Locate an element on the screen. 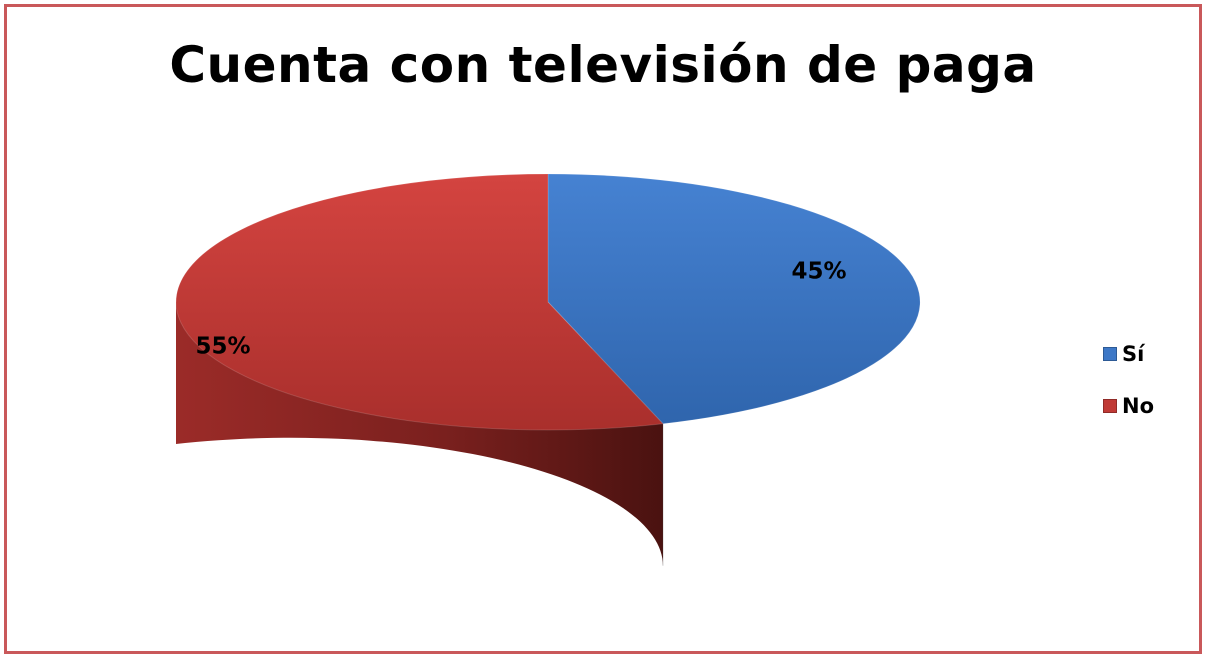 This screenshot has height=658, width=1206. legend: Sí No is located at coordinates (1128, 393).